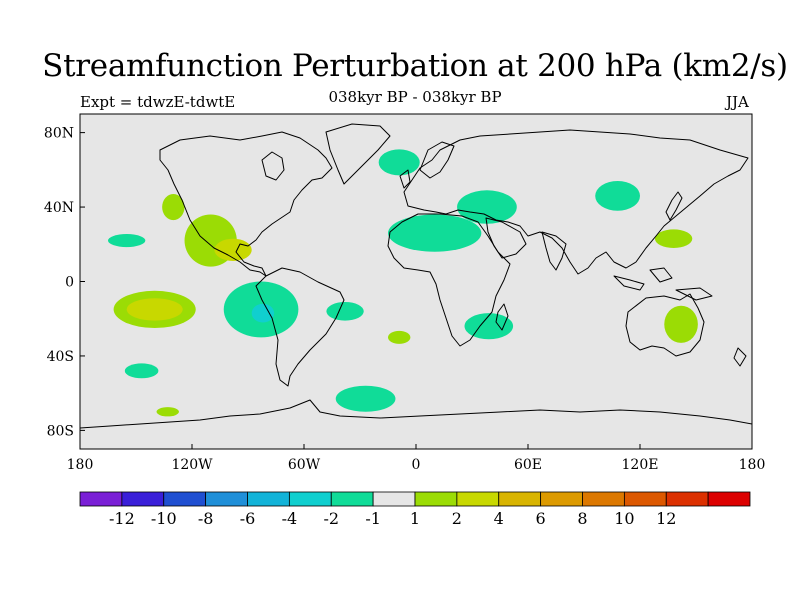 The width and height of the screenshot is (800, 600). What do you see at coordinates (674, 206) in the screenshot?
I see `japan-coastline` at bounding box center [674, 206].